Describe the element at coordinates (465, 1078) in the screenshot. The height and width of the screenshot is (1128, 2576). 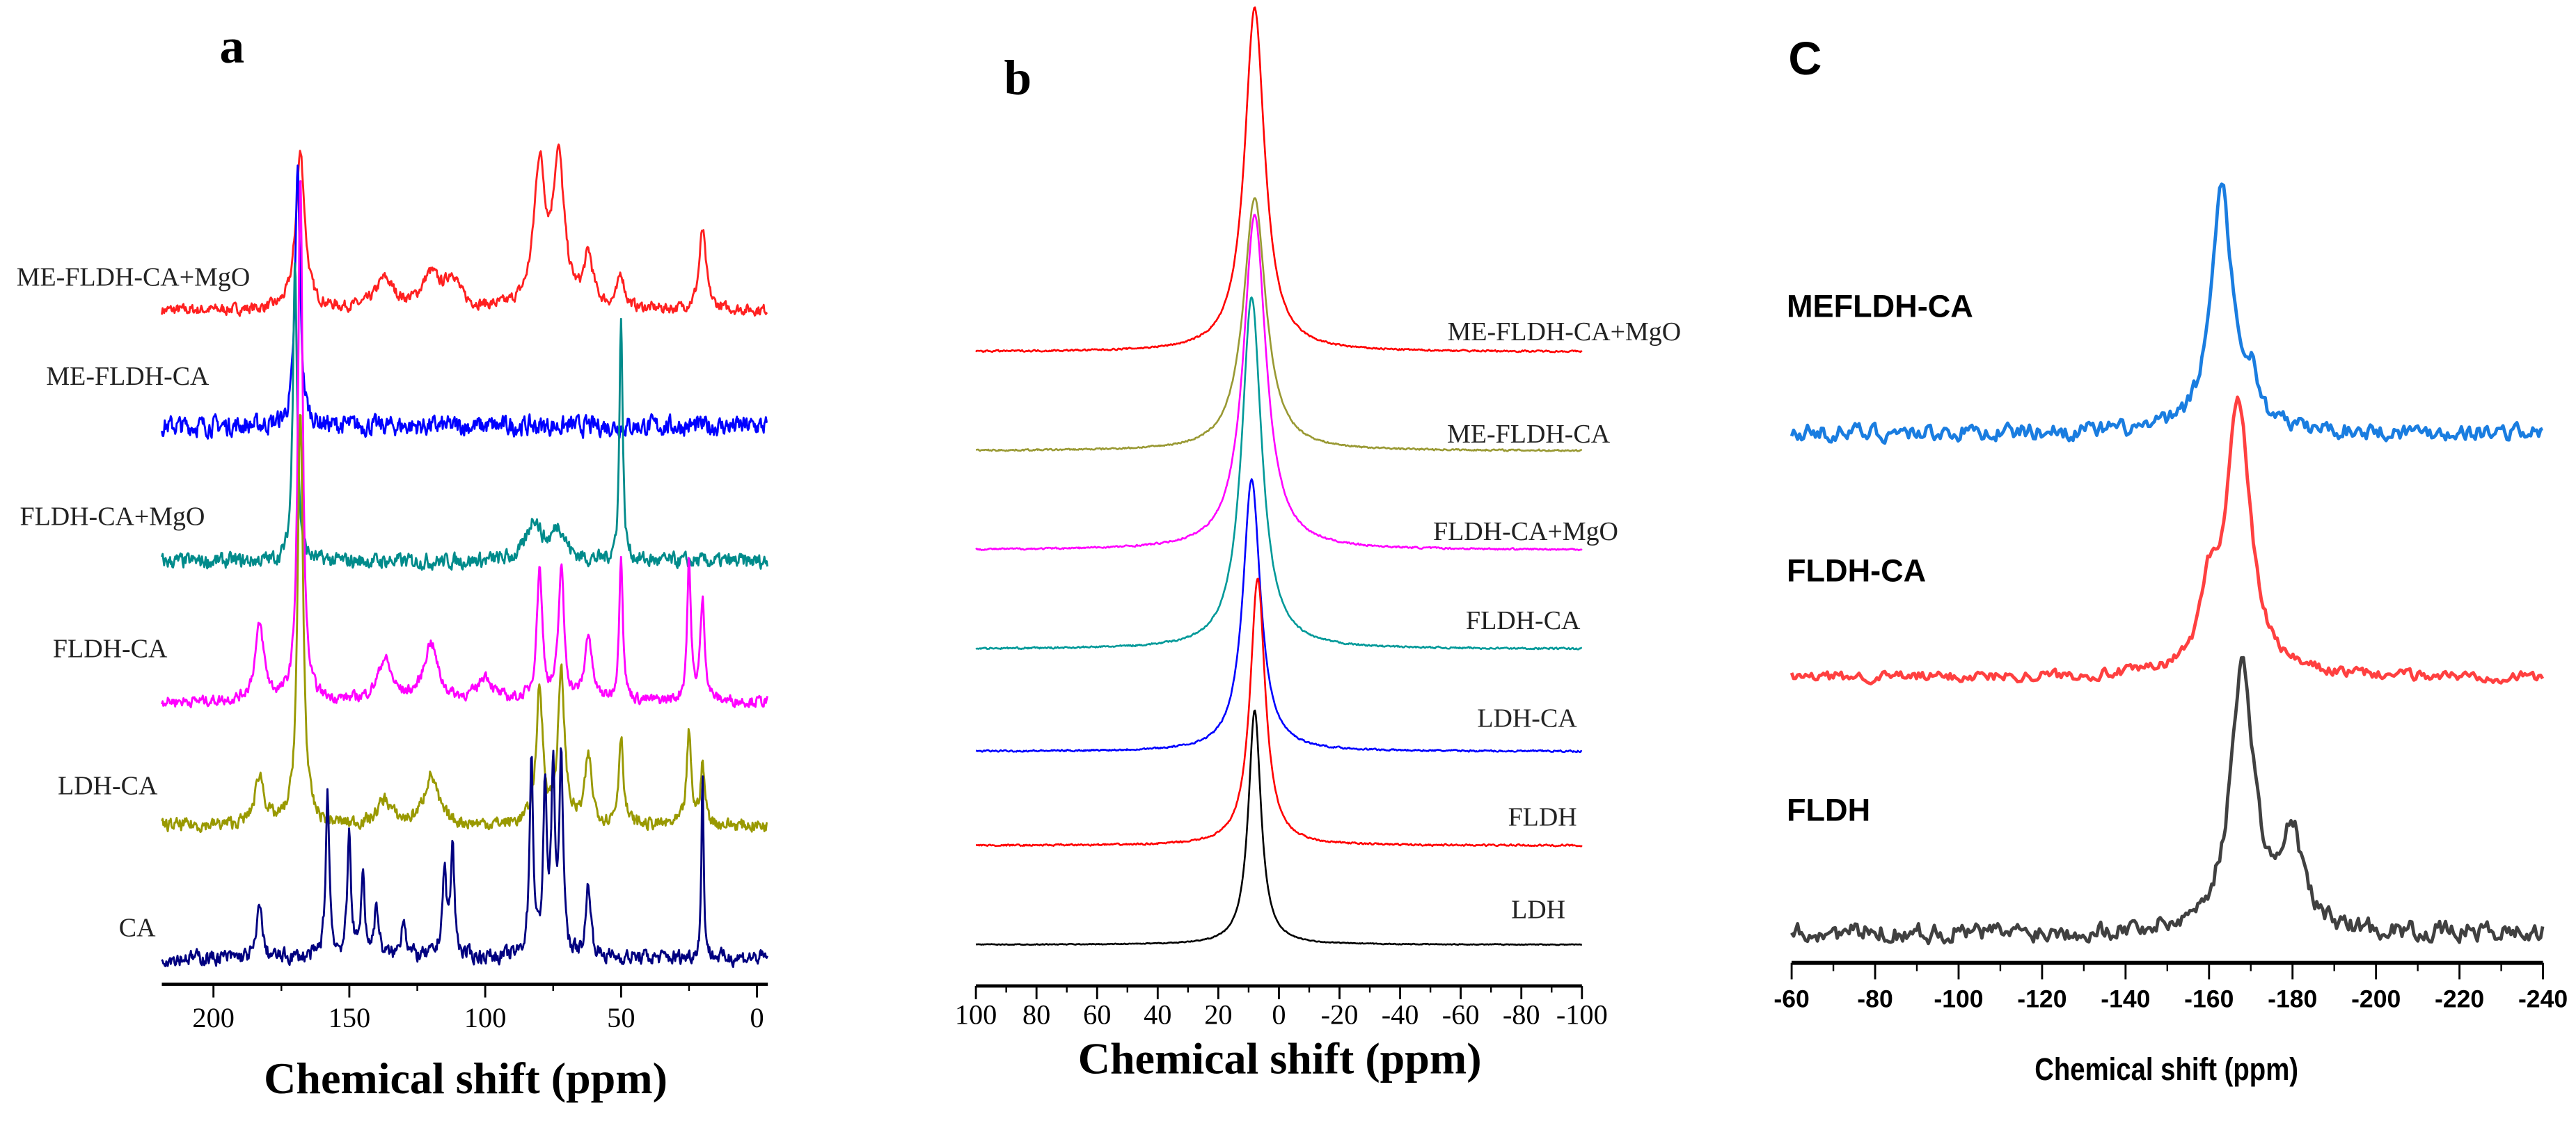
I see `panel-a-xlabel: Chemical shift (ppm)` at that location.